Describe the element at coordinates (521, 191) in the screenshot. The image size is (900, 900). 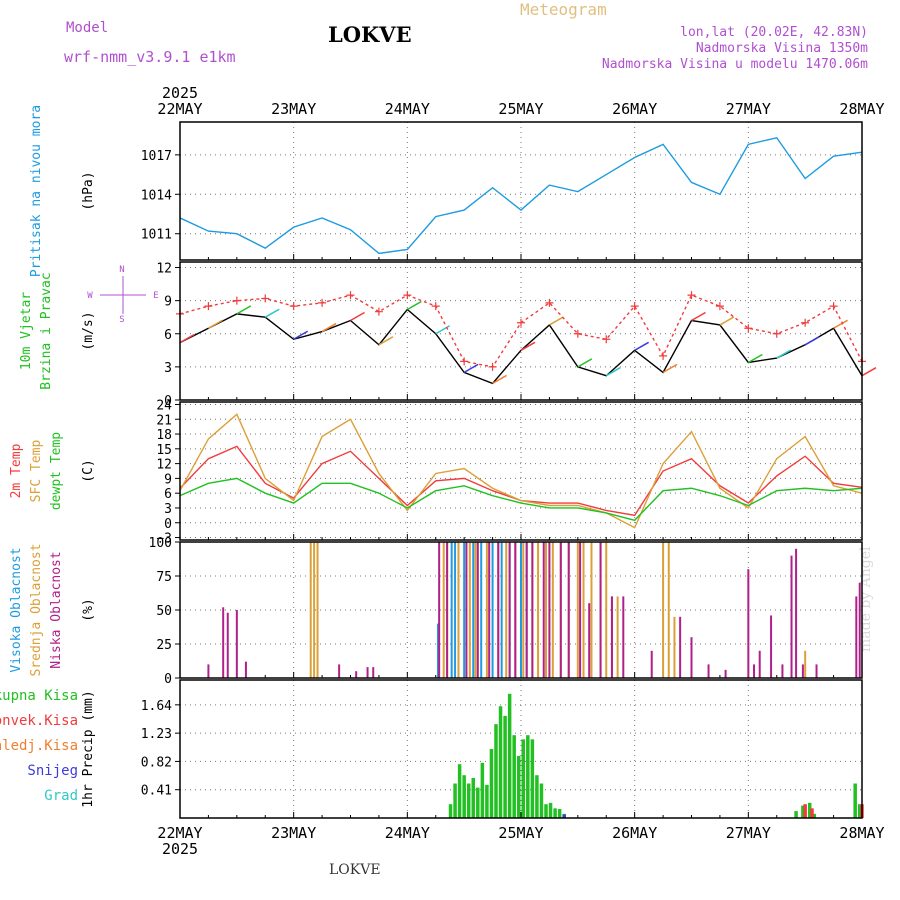
I see `panel-frame-pressure` at that location.